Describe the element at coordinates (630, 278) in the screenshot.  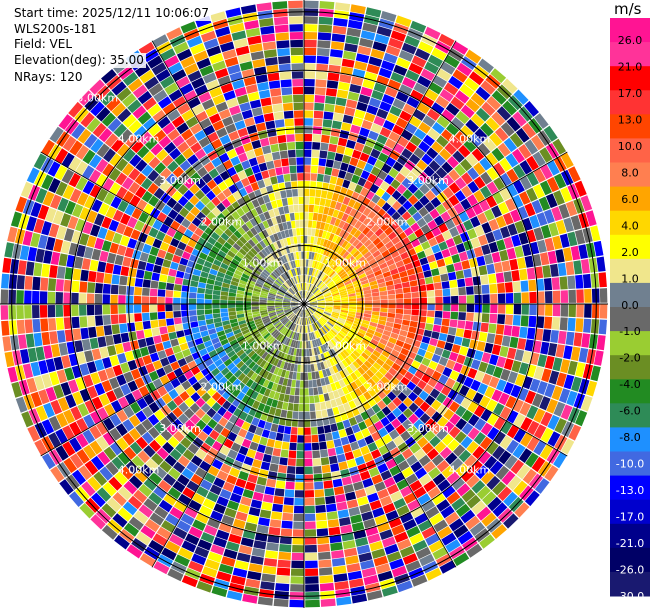
I see `colorbar-tick-label: 1.0` at that location.